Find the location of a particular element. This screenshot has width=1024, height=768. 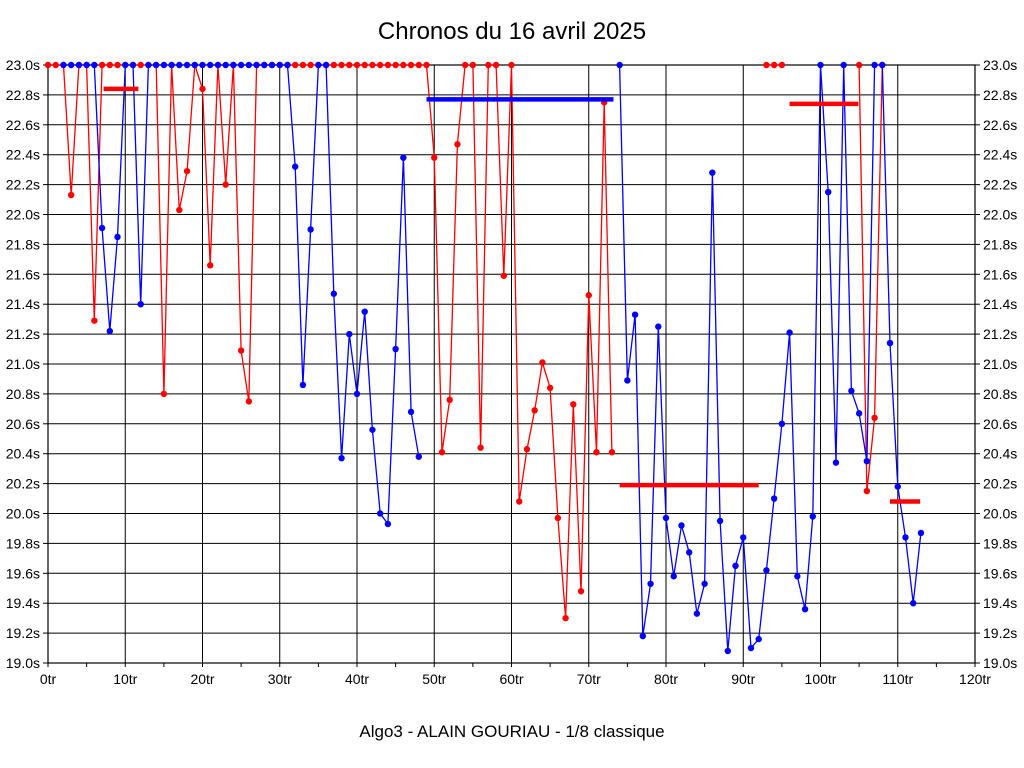

x-axis-label: 120tr is located at coordinates (975, 679).